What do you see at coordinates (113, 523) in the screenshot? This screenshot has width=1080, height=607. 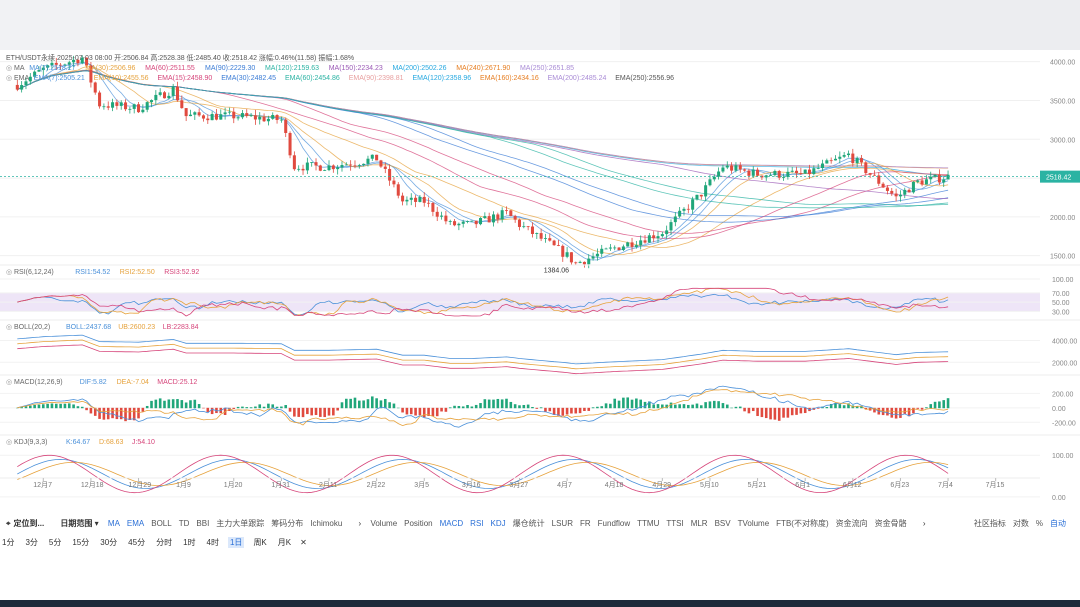 I see `indicator-toggle: MA` at bounding box center [113, 523].